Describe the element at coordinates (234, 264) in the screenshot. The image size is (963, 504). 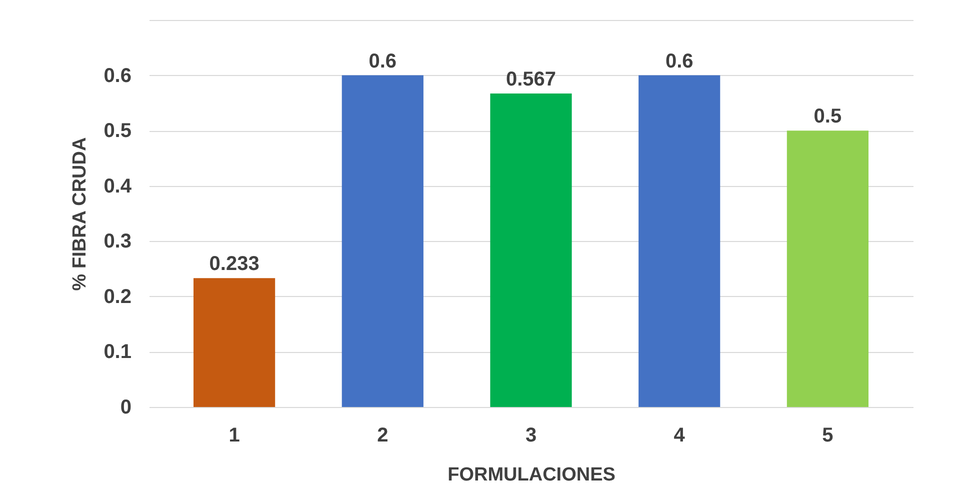
I see `data-label: 0.233` at that location.